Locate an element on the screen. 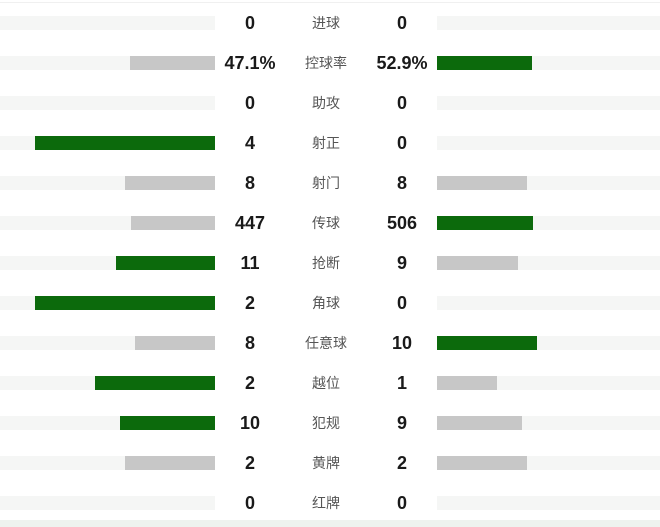  stat-center-column: 2 越位 1 is located at coordinates (326, 383).